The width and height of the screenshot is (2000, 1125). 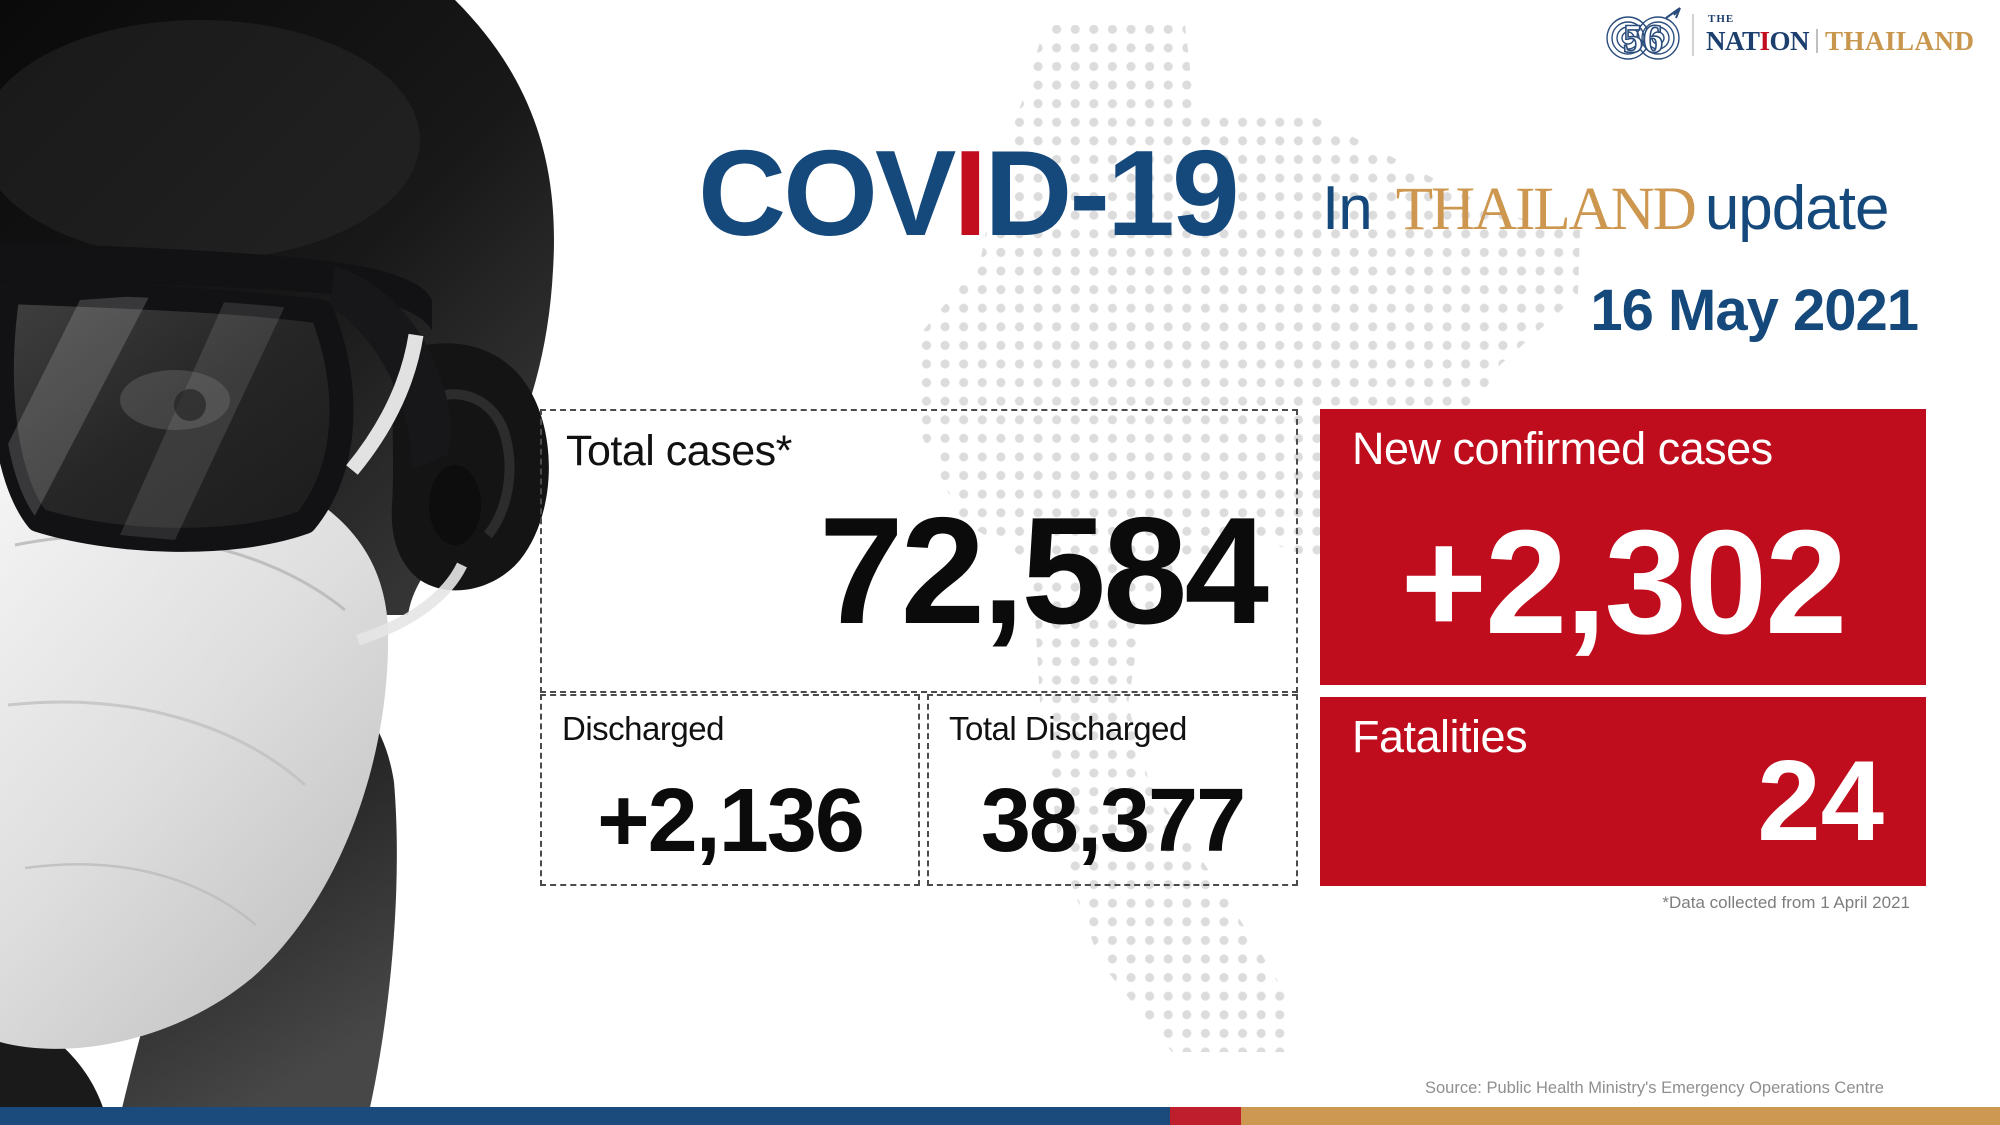 I want to click on masthead-divider, so click(x=1693, y=35).